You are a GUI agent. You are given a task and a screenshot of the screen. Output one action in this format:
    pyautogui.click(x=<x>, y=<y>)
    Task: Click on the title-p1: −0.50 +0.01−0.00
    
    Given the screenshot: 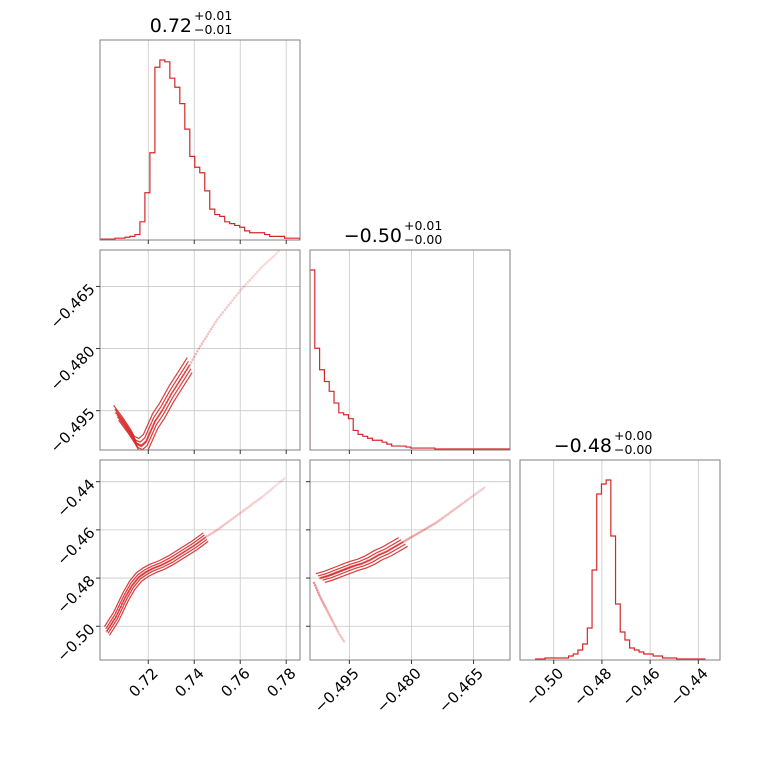 What is the action you would take?
    pyautogui.click(x=393, y=232)
    